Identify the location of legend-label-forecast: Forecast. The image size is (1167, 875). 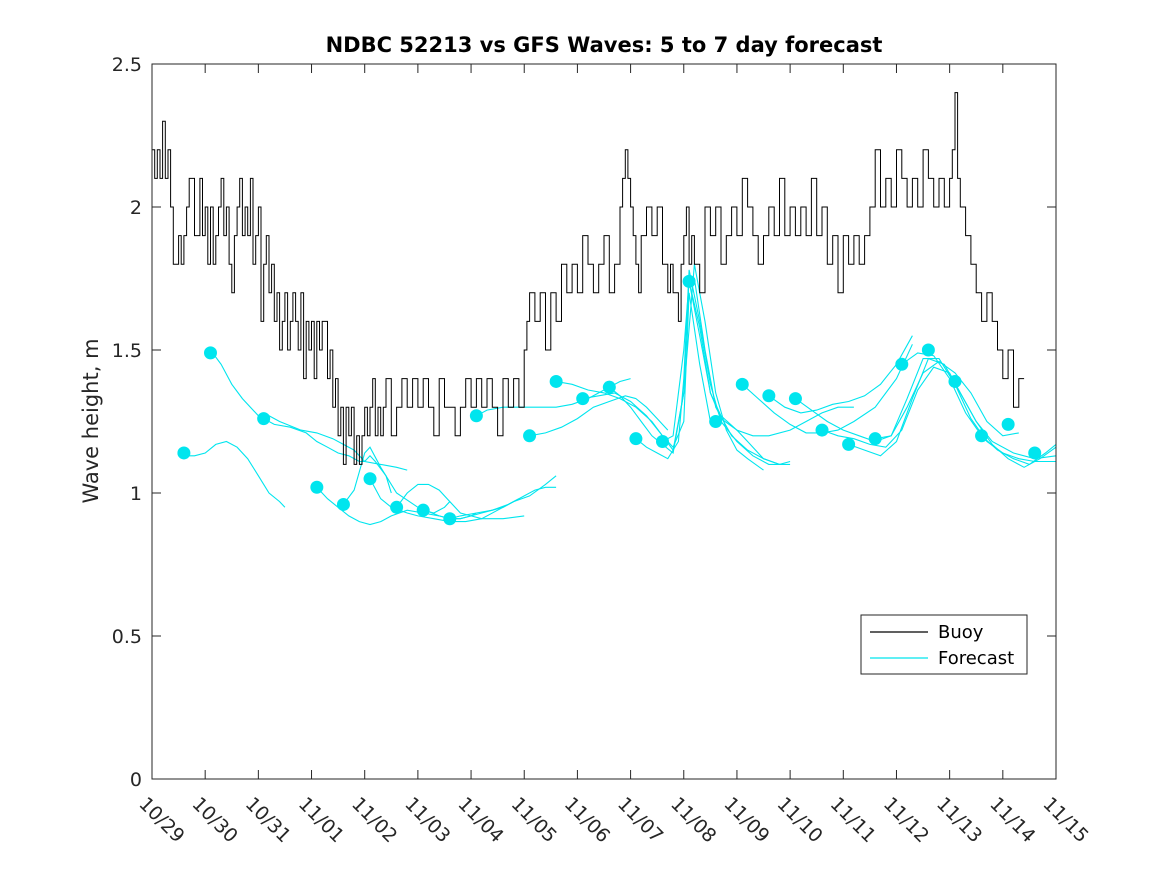
(976, 658).